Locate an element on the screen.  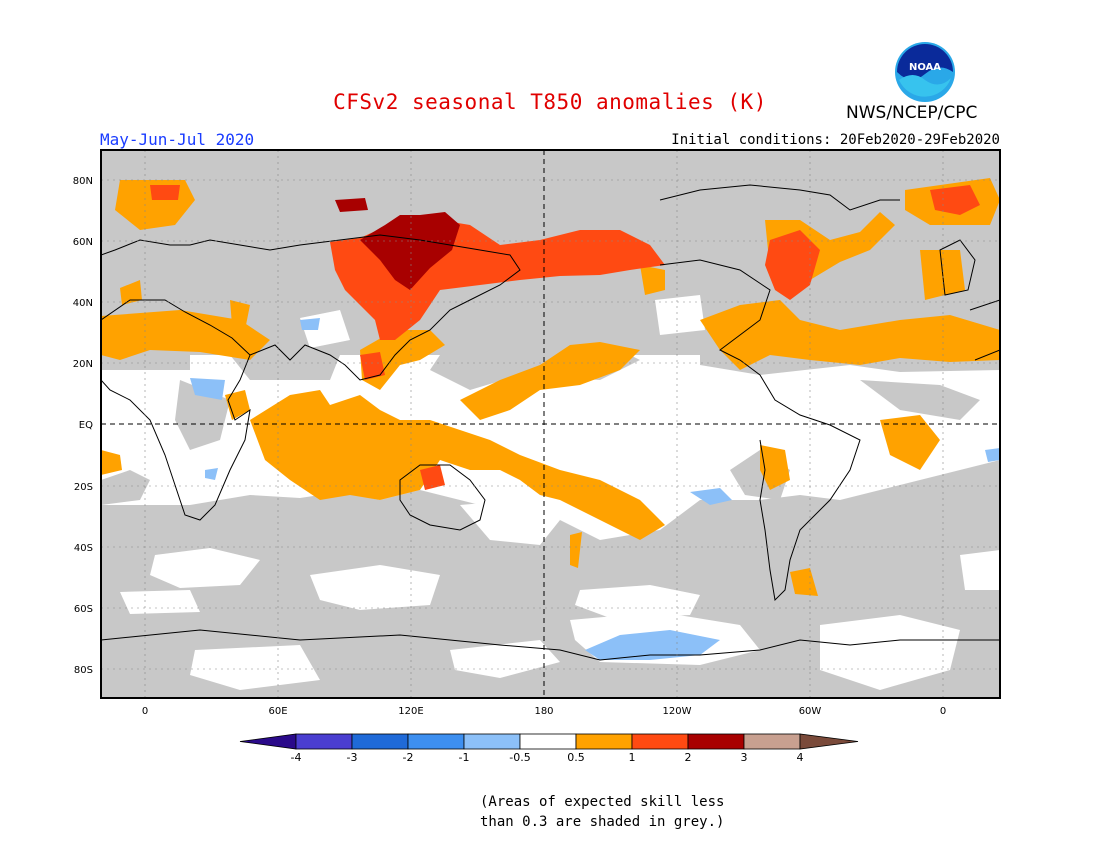
lat-label: 60N is located at coordinates (83, 242).